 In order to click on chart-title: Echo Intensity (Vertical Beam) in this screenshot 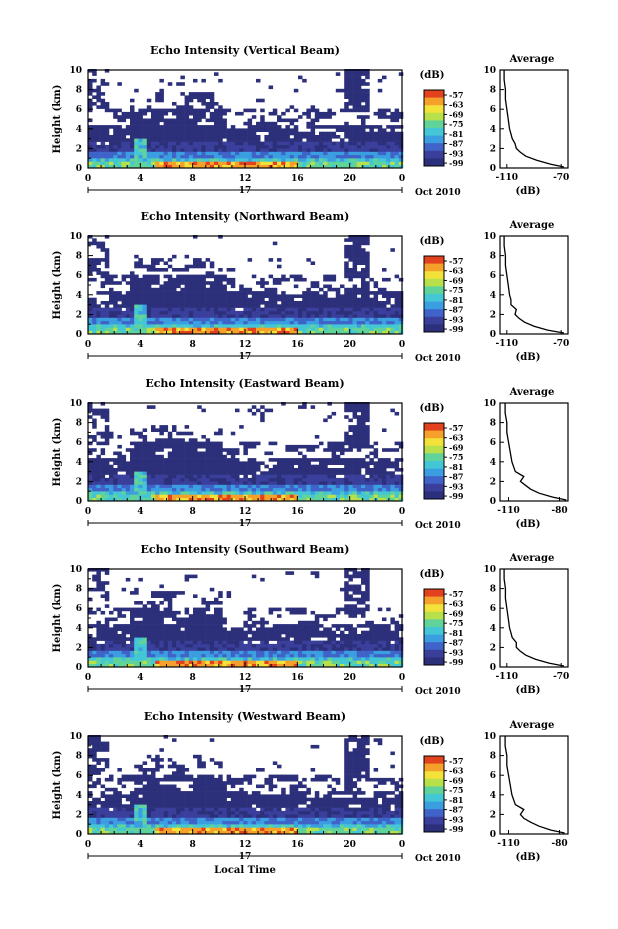, I will do `click(245, 50)`.